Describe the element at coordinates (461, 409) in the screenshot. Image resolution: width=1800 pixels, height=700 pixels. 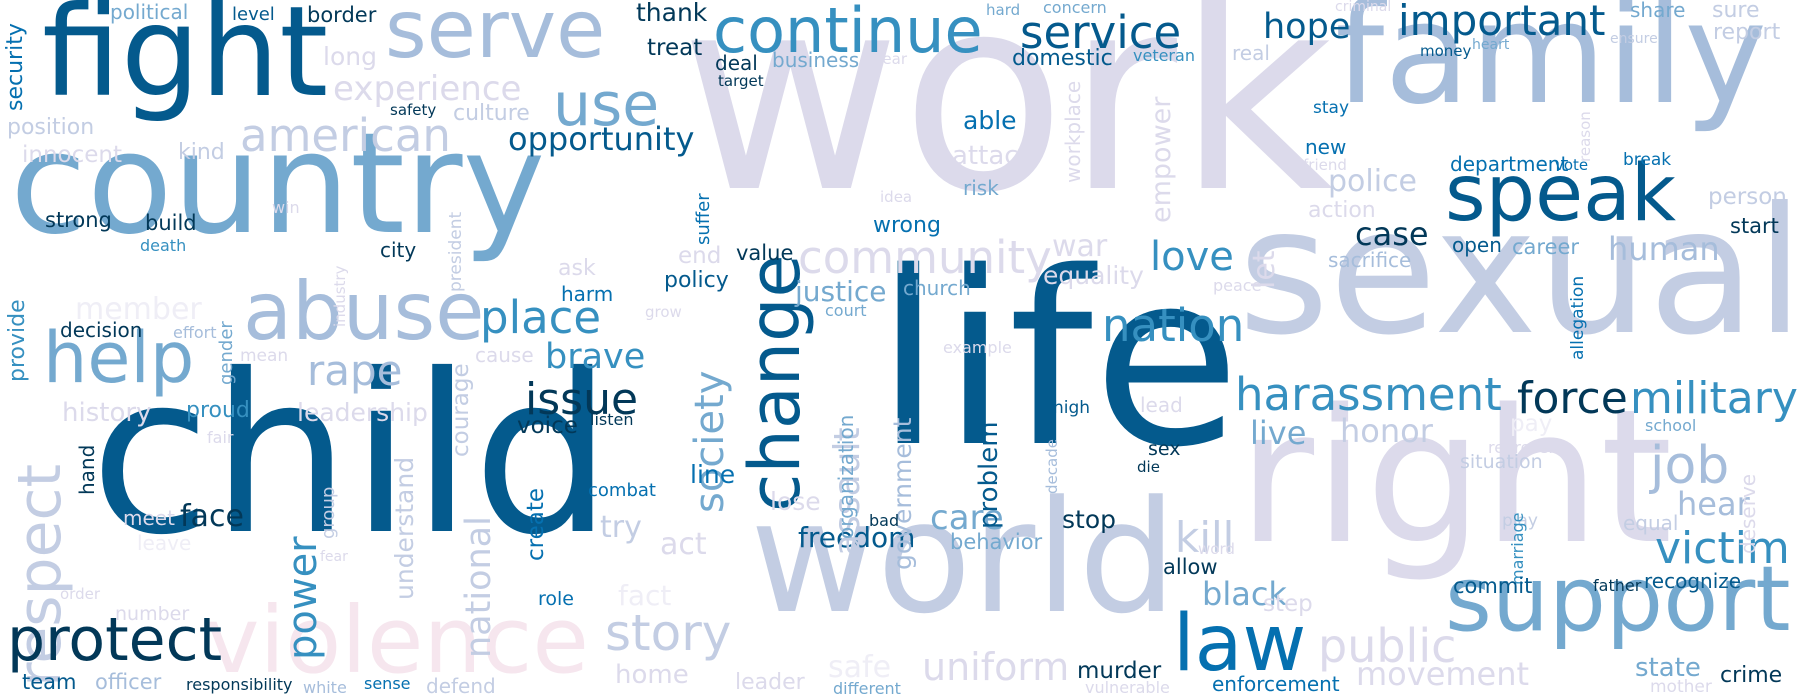
I see `cloud-word: courage` at that location.